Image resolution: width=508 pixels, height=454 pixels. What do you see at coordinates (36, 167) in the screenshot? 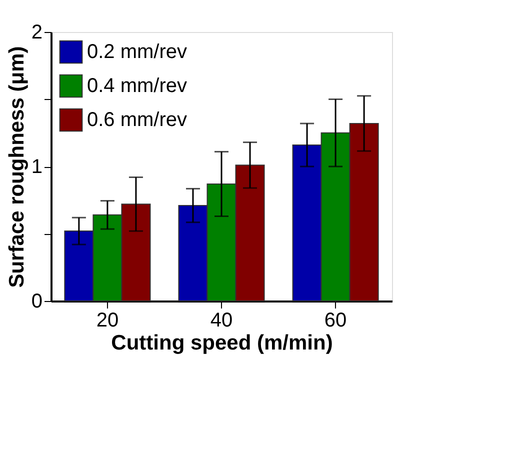
I see `y-tick-label: 1` at bounding box center [36, 167].